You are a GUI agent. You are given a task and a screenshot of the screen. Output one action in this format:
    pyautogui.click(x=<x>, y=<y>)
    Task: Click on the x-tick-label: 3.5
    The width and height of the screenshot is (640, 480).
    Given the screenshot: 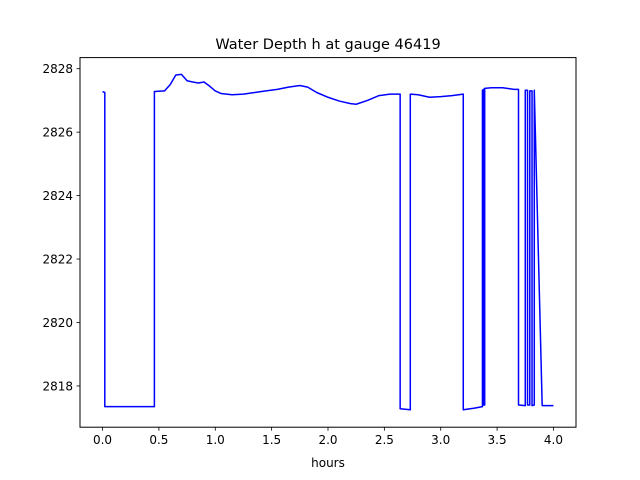 What is the action you would take?
    pyautogui.click(x=497, y=440)
    